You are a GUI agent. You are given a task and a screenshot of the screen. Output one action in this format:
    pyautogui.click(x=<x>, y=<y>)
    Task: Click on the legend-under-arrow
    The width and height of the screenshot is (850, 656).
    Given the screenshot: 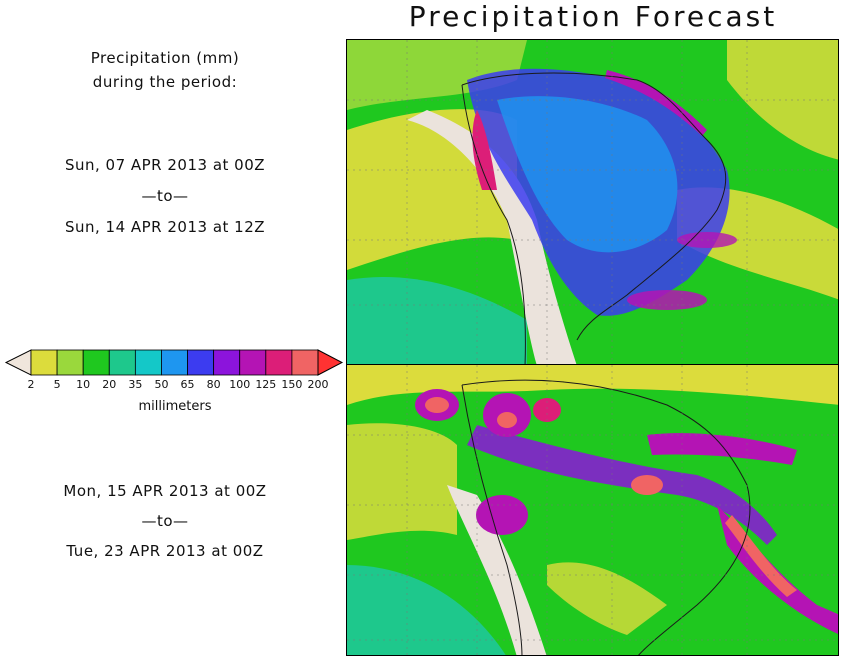 What is the action you would take?
    pyautogui.click(x=18, y=362)
    